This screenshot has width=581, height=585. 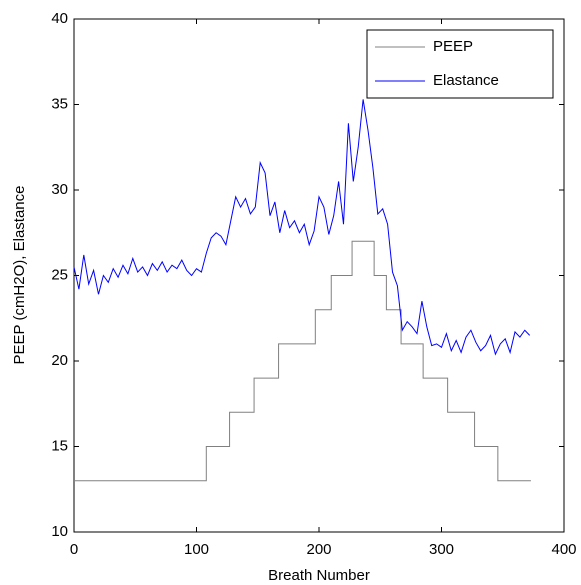 What do you see at coordinates (74, 549) in the screenshot?
I see `x-tick-label: 0` at bounding box center [74, 549].